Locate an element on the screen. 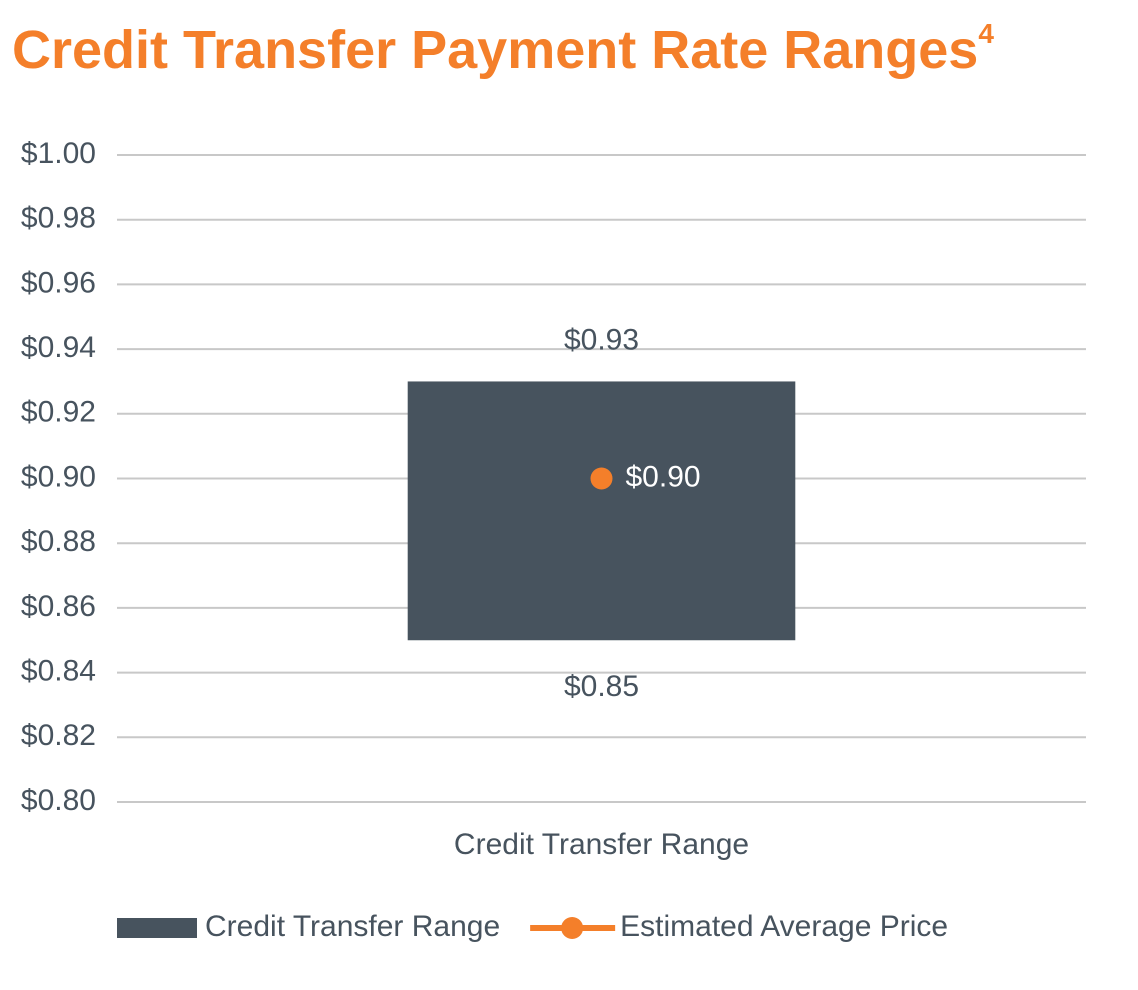 The height and width of the screenshot is (990, 1138). legend-swatch is located at coordinates (157, 928).